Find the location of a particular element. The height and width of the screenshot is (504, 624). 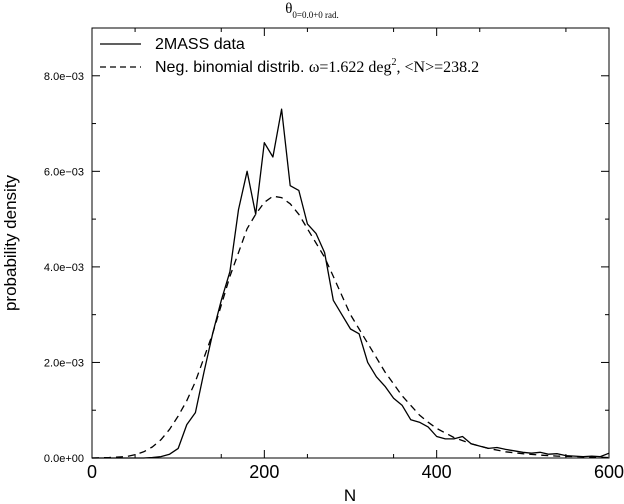

y-tick-label: 2.0e−03 is located at coordinates (64, 363).